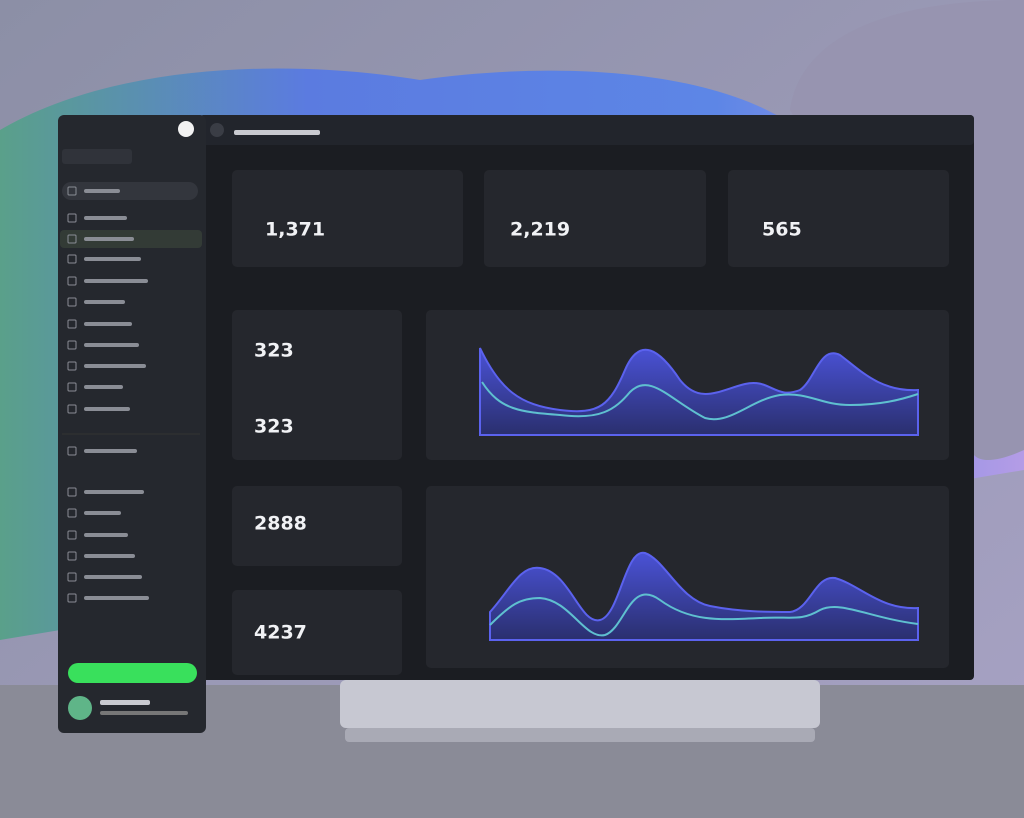 This screenshot has width=1024, height=818. I want to click on add-button, so click(186, 129).